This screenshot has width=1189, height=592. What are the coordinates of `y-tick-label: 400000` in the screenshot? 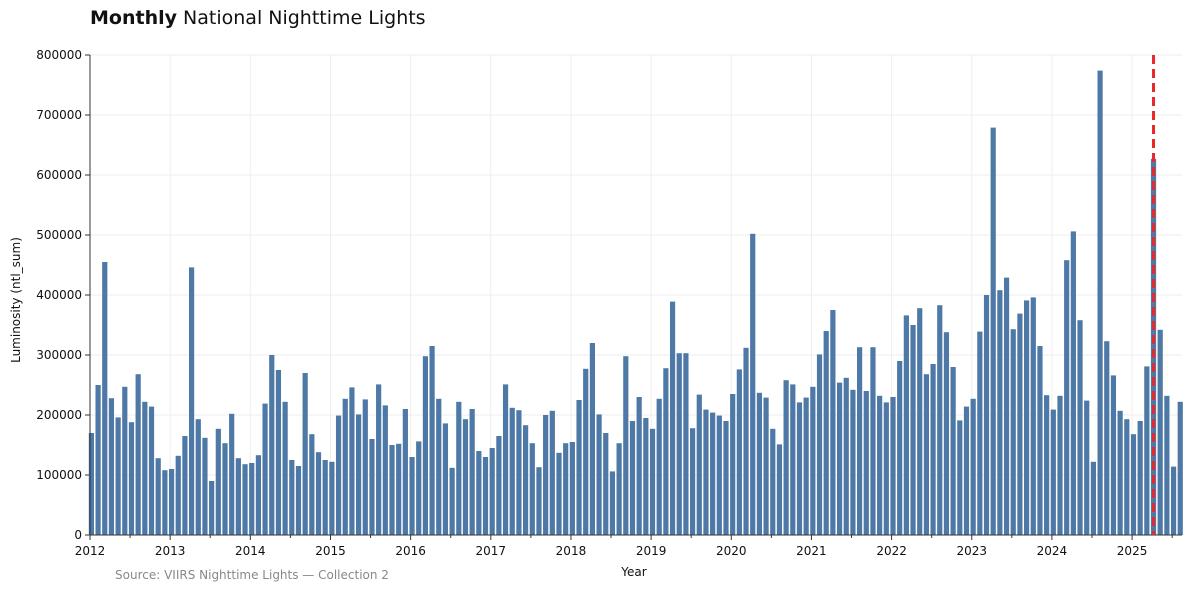 It's located at (59, 295).